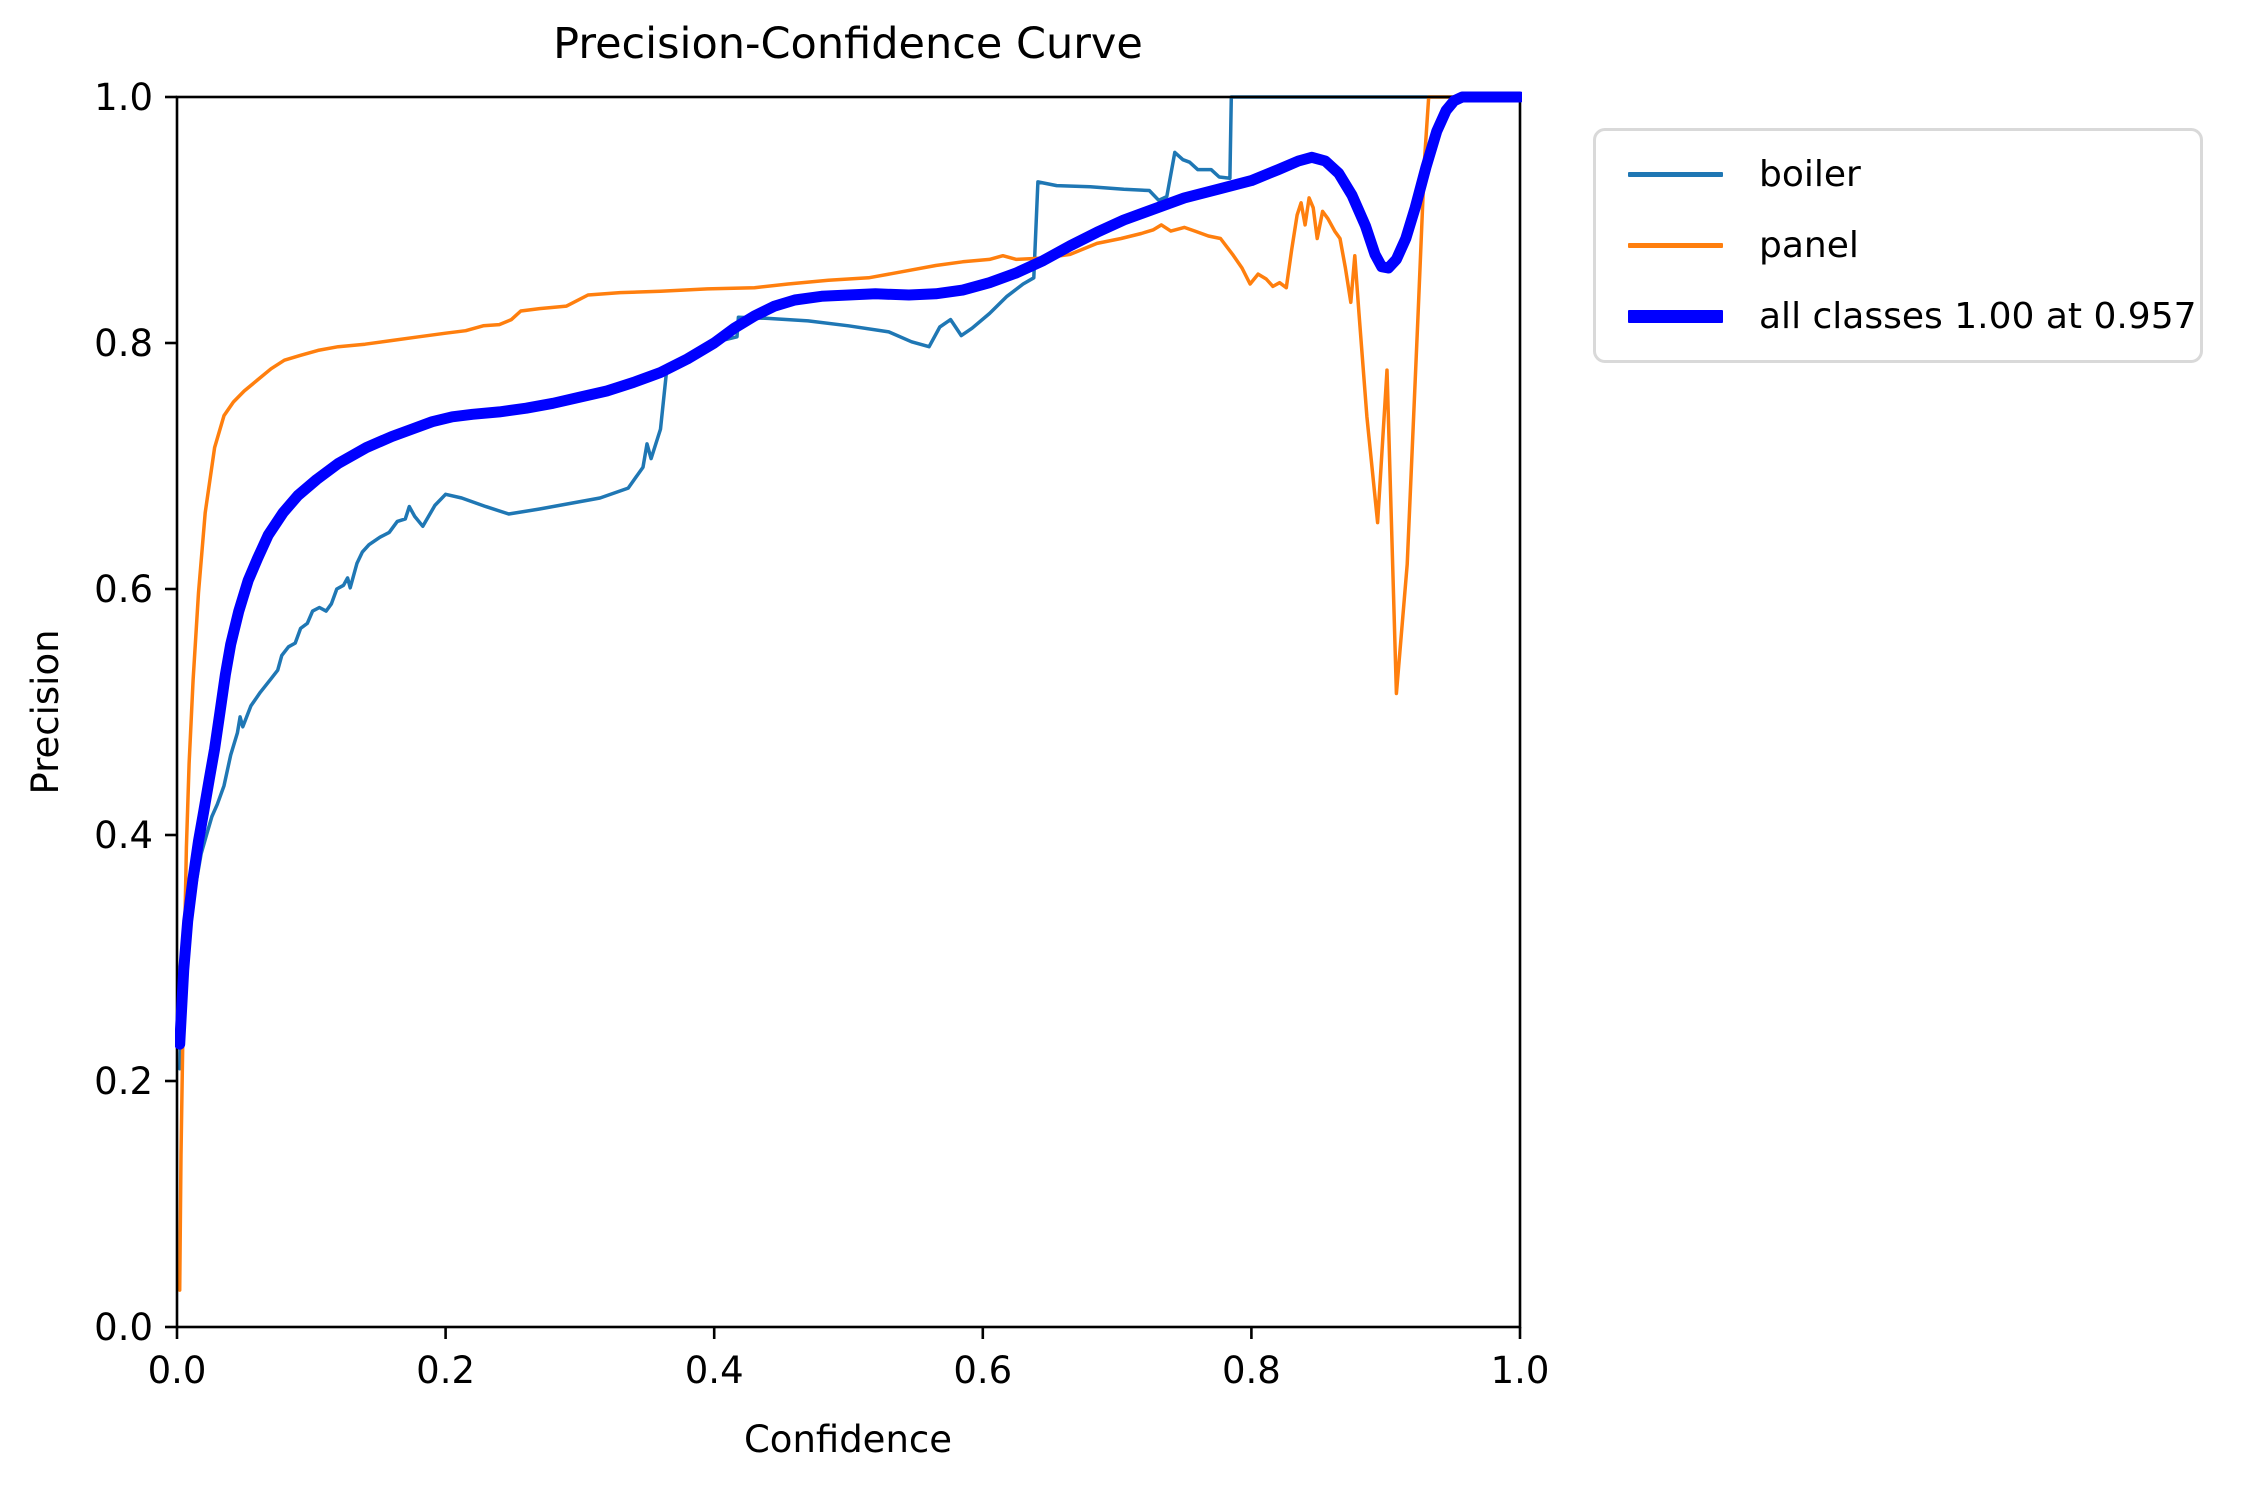  I want to click on x-tick-label: 0.4, so click(714, 1370).